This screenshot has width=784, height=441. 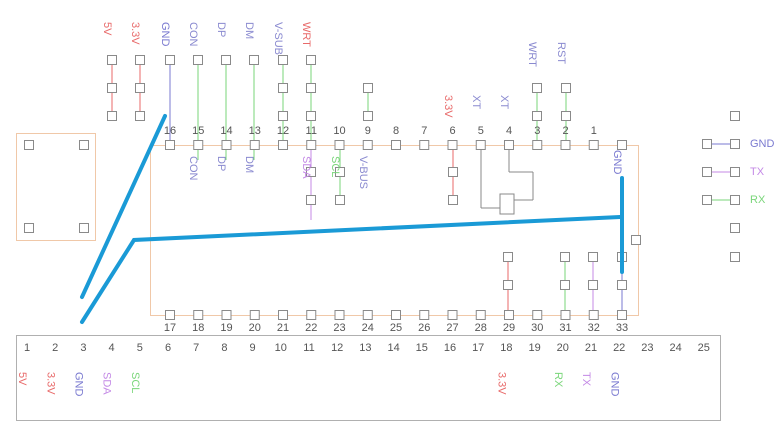 I want to click on label: TX, so click(x=757, y=172).